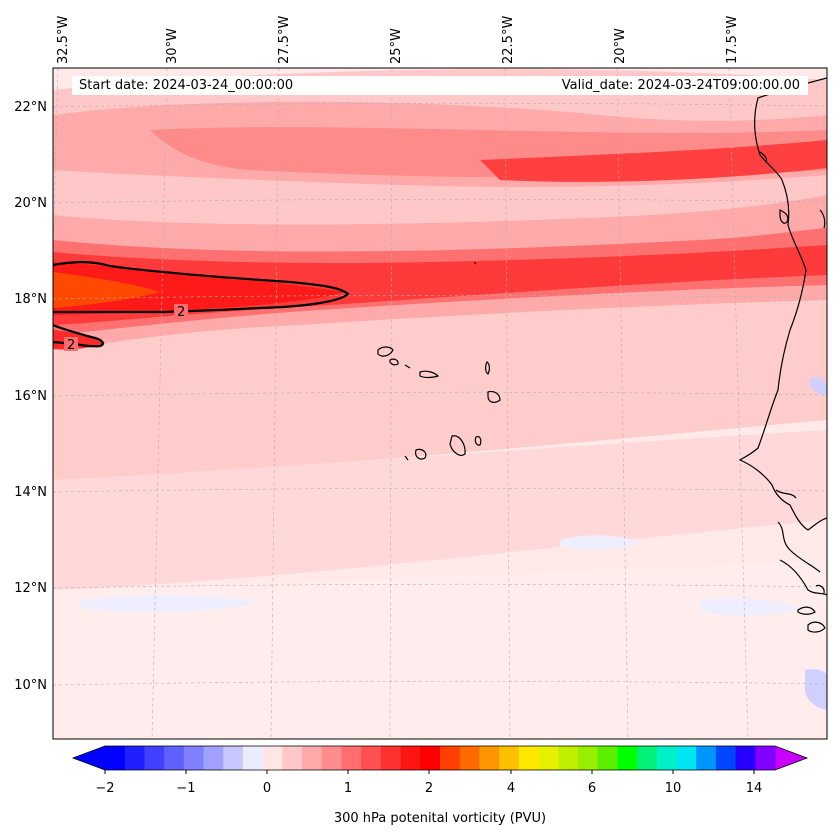 The width and height of the screenshot is (837, 836). Describe the element at coordinates (30, 203) in the screenshot. I see `lat-label-20n: 20°N` at that location.